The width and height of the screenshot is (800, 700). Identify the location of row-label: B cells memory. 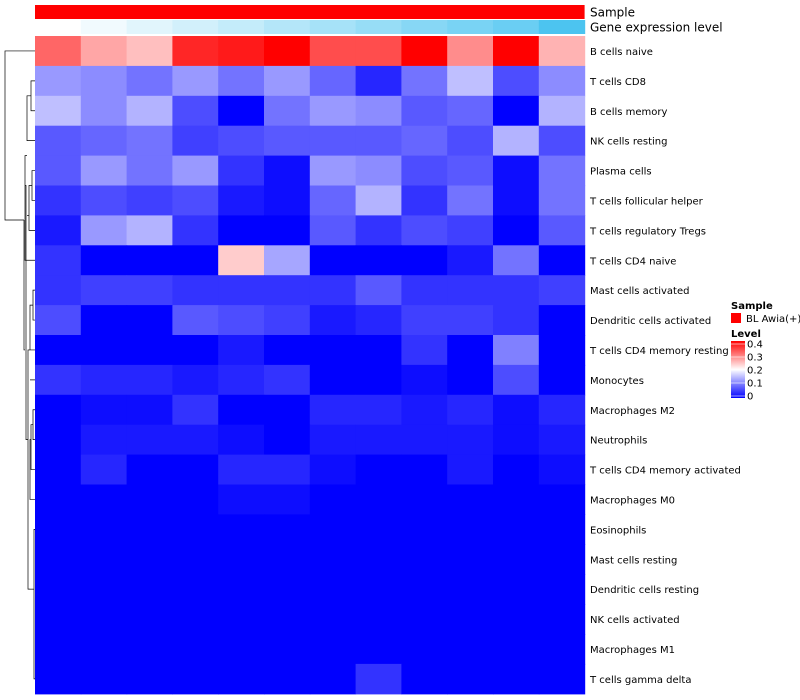
(628, 112).